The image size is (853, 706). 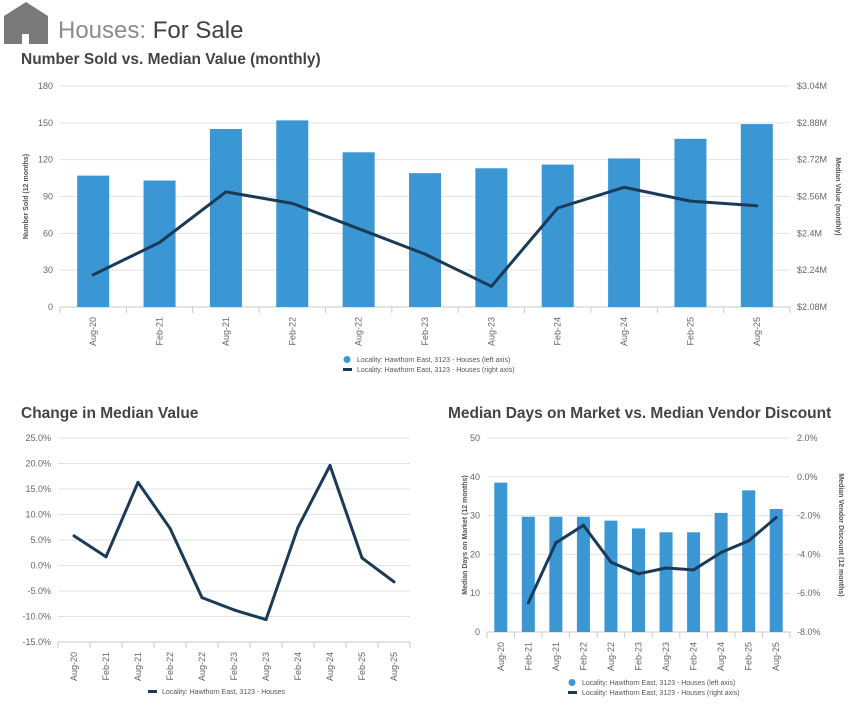 I want to click on y-tick-label: -15.0%, so click(x=36, y=642).